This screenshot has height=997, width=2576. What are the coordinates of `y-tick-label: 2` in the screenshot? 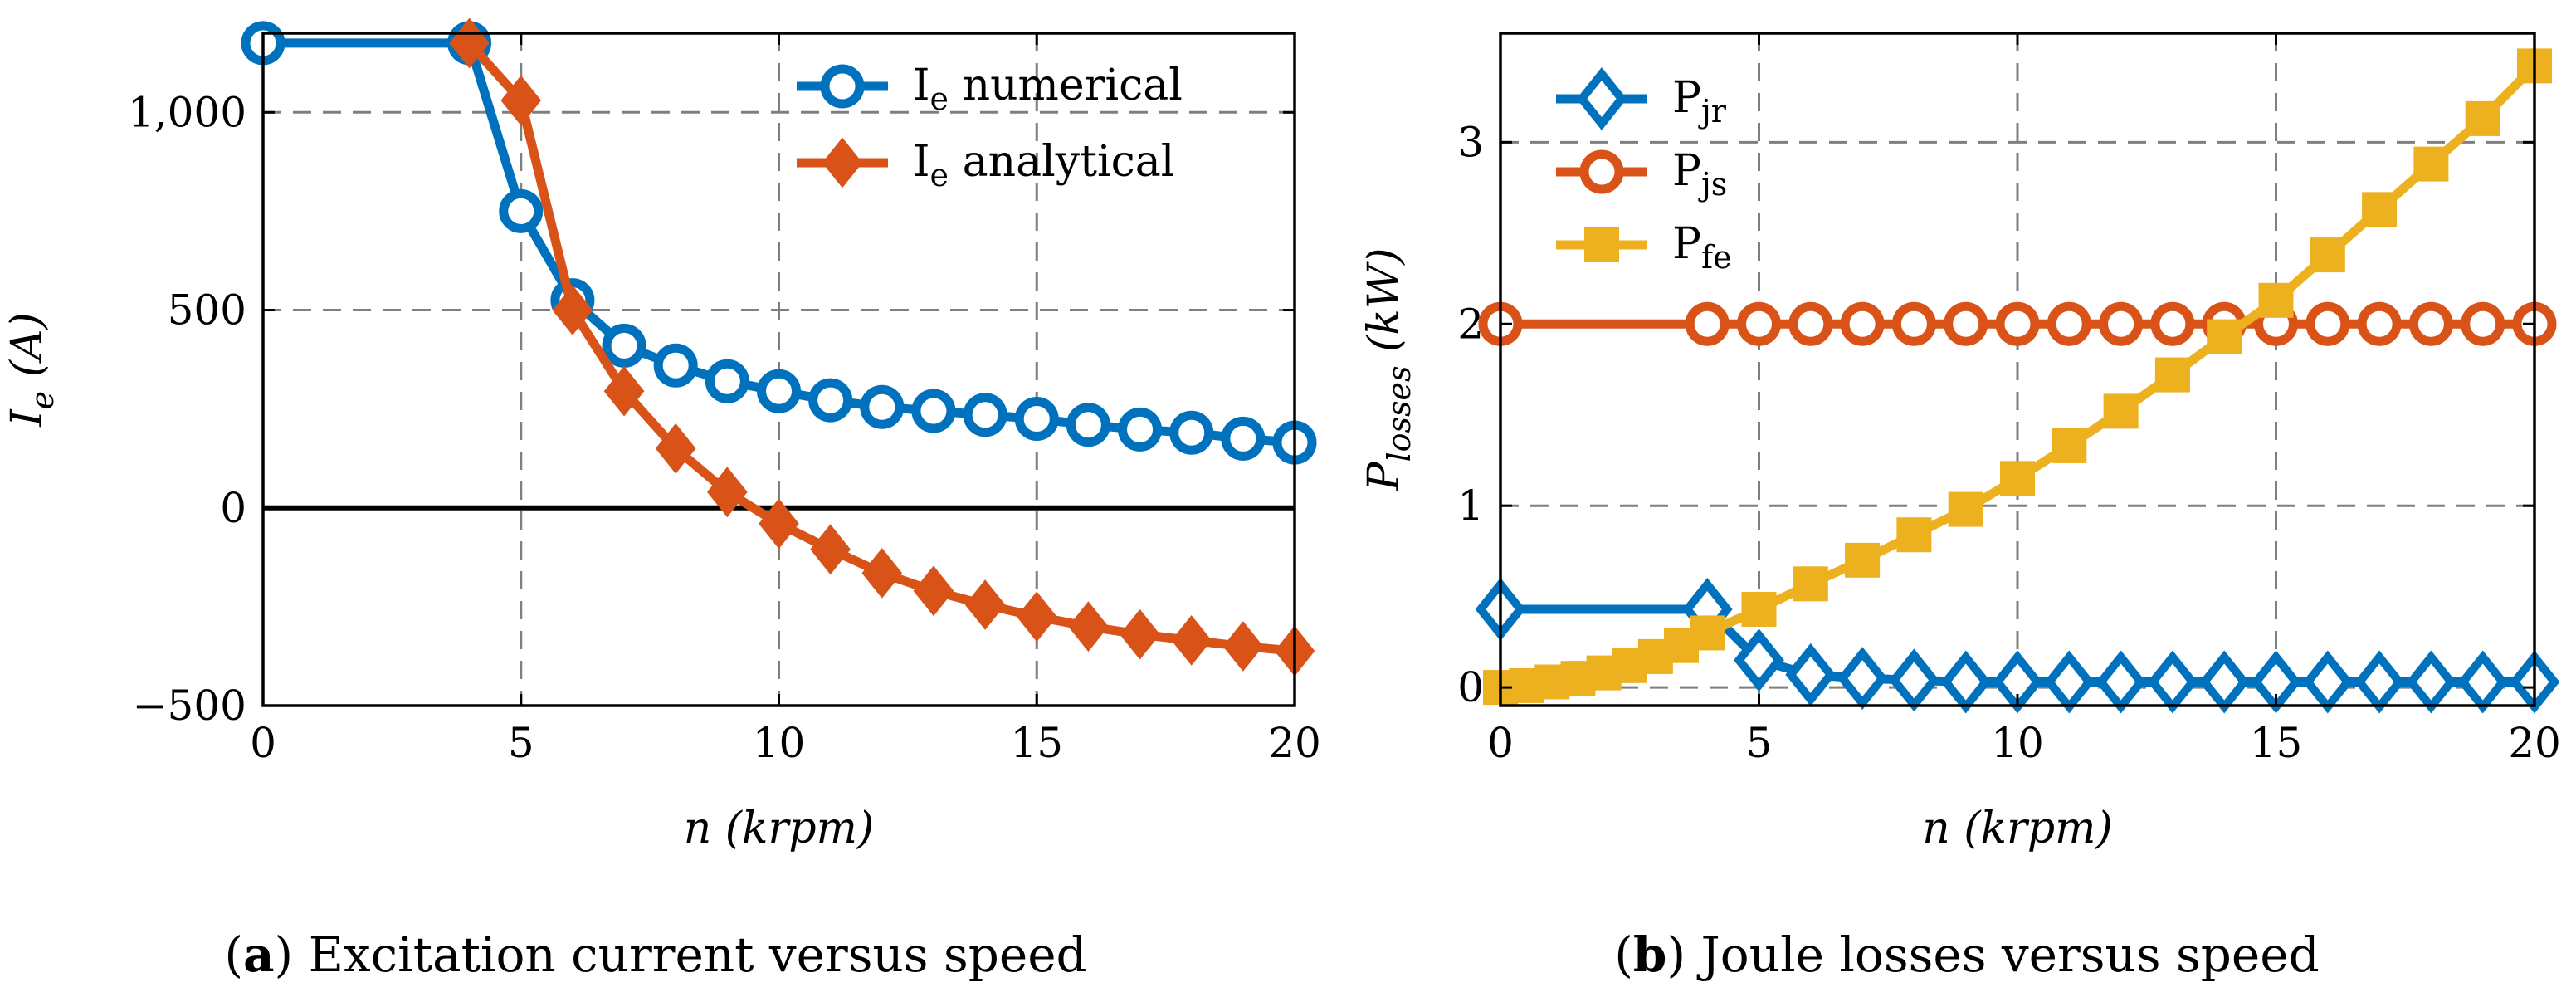 It's located at (1471, 324).